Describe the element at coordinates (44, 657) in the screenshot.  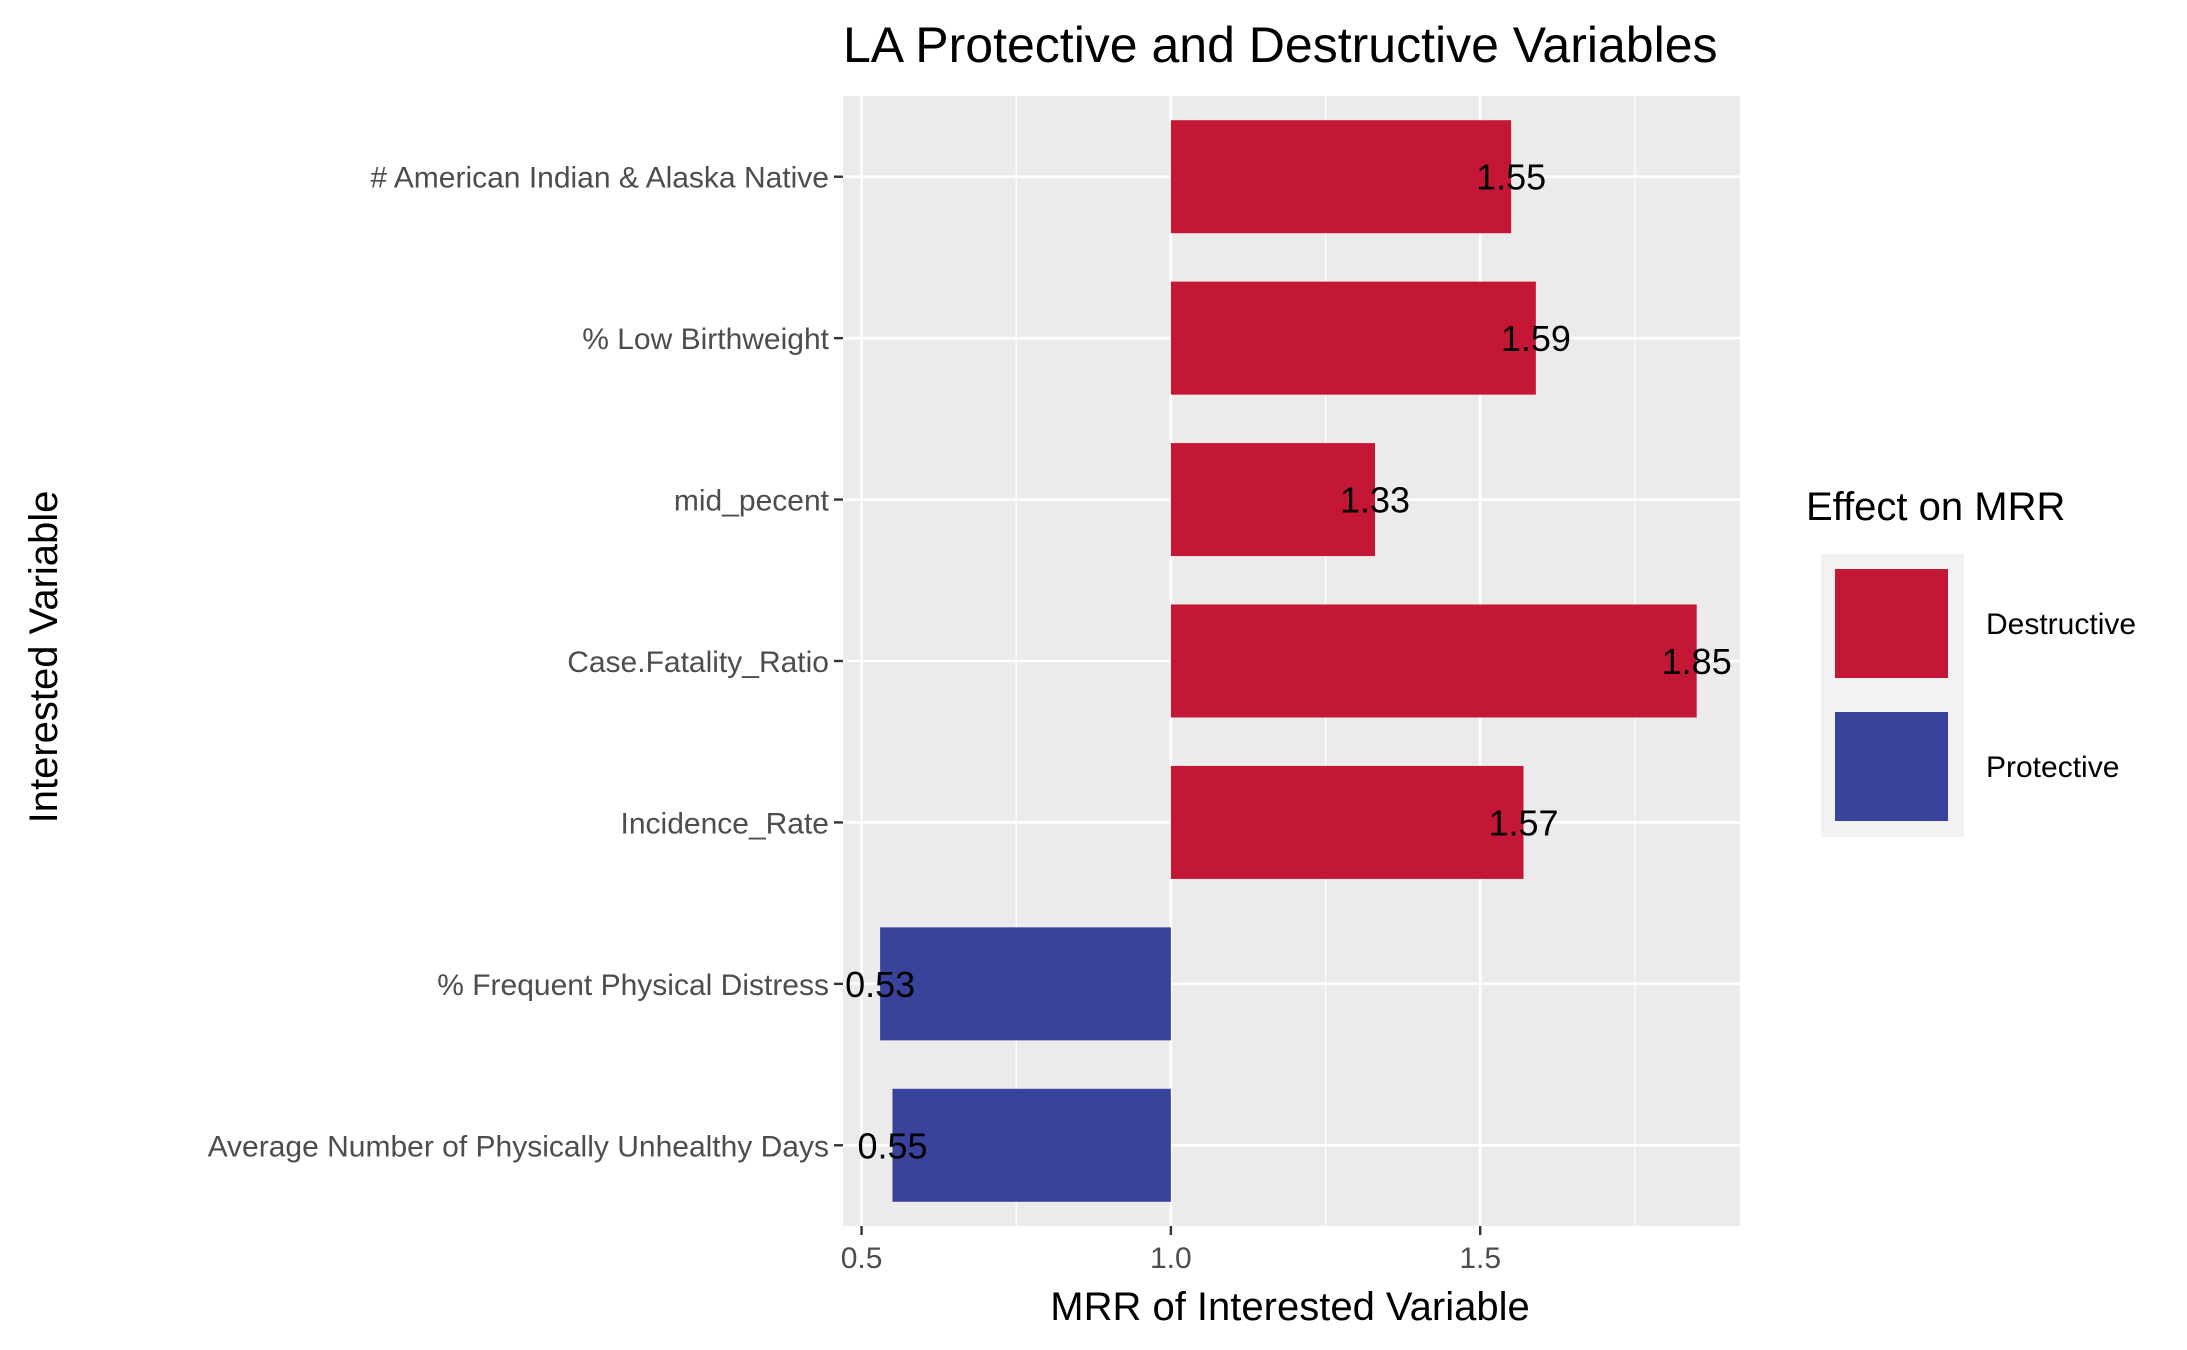
I see `y-axis-title: Interested Variable` at that location.